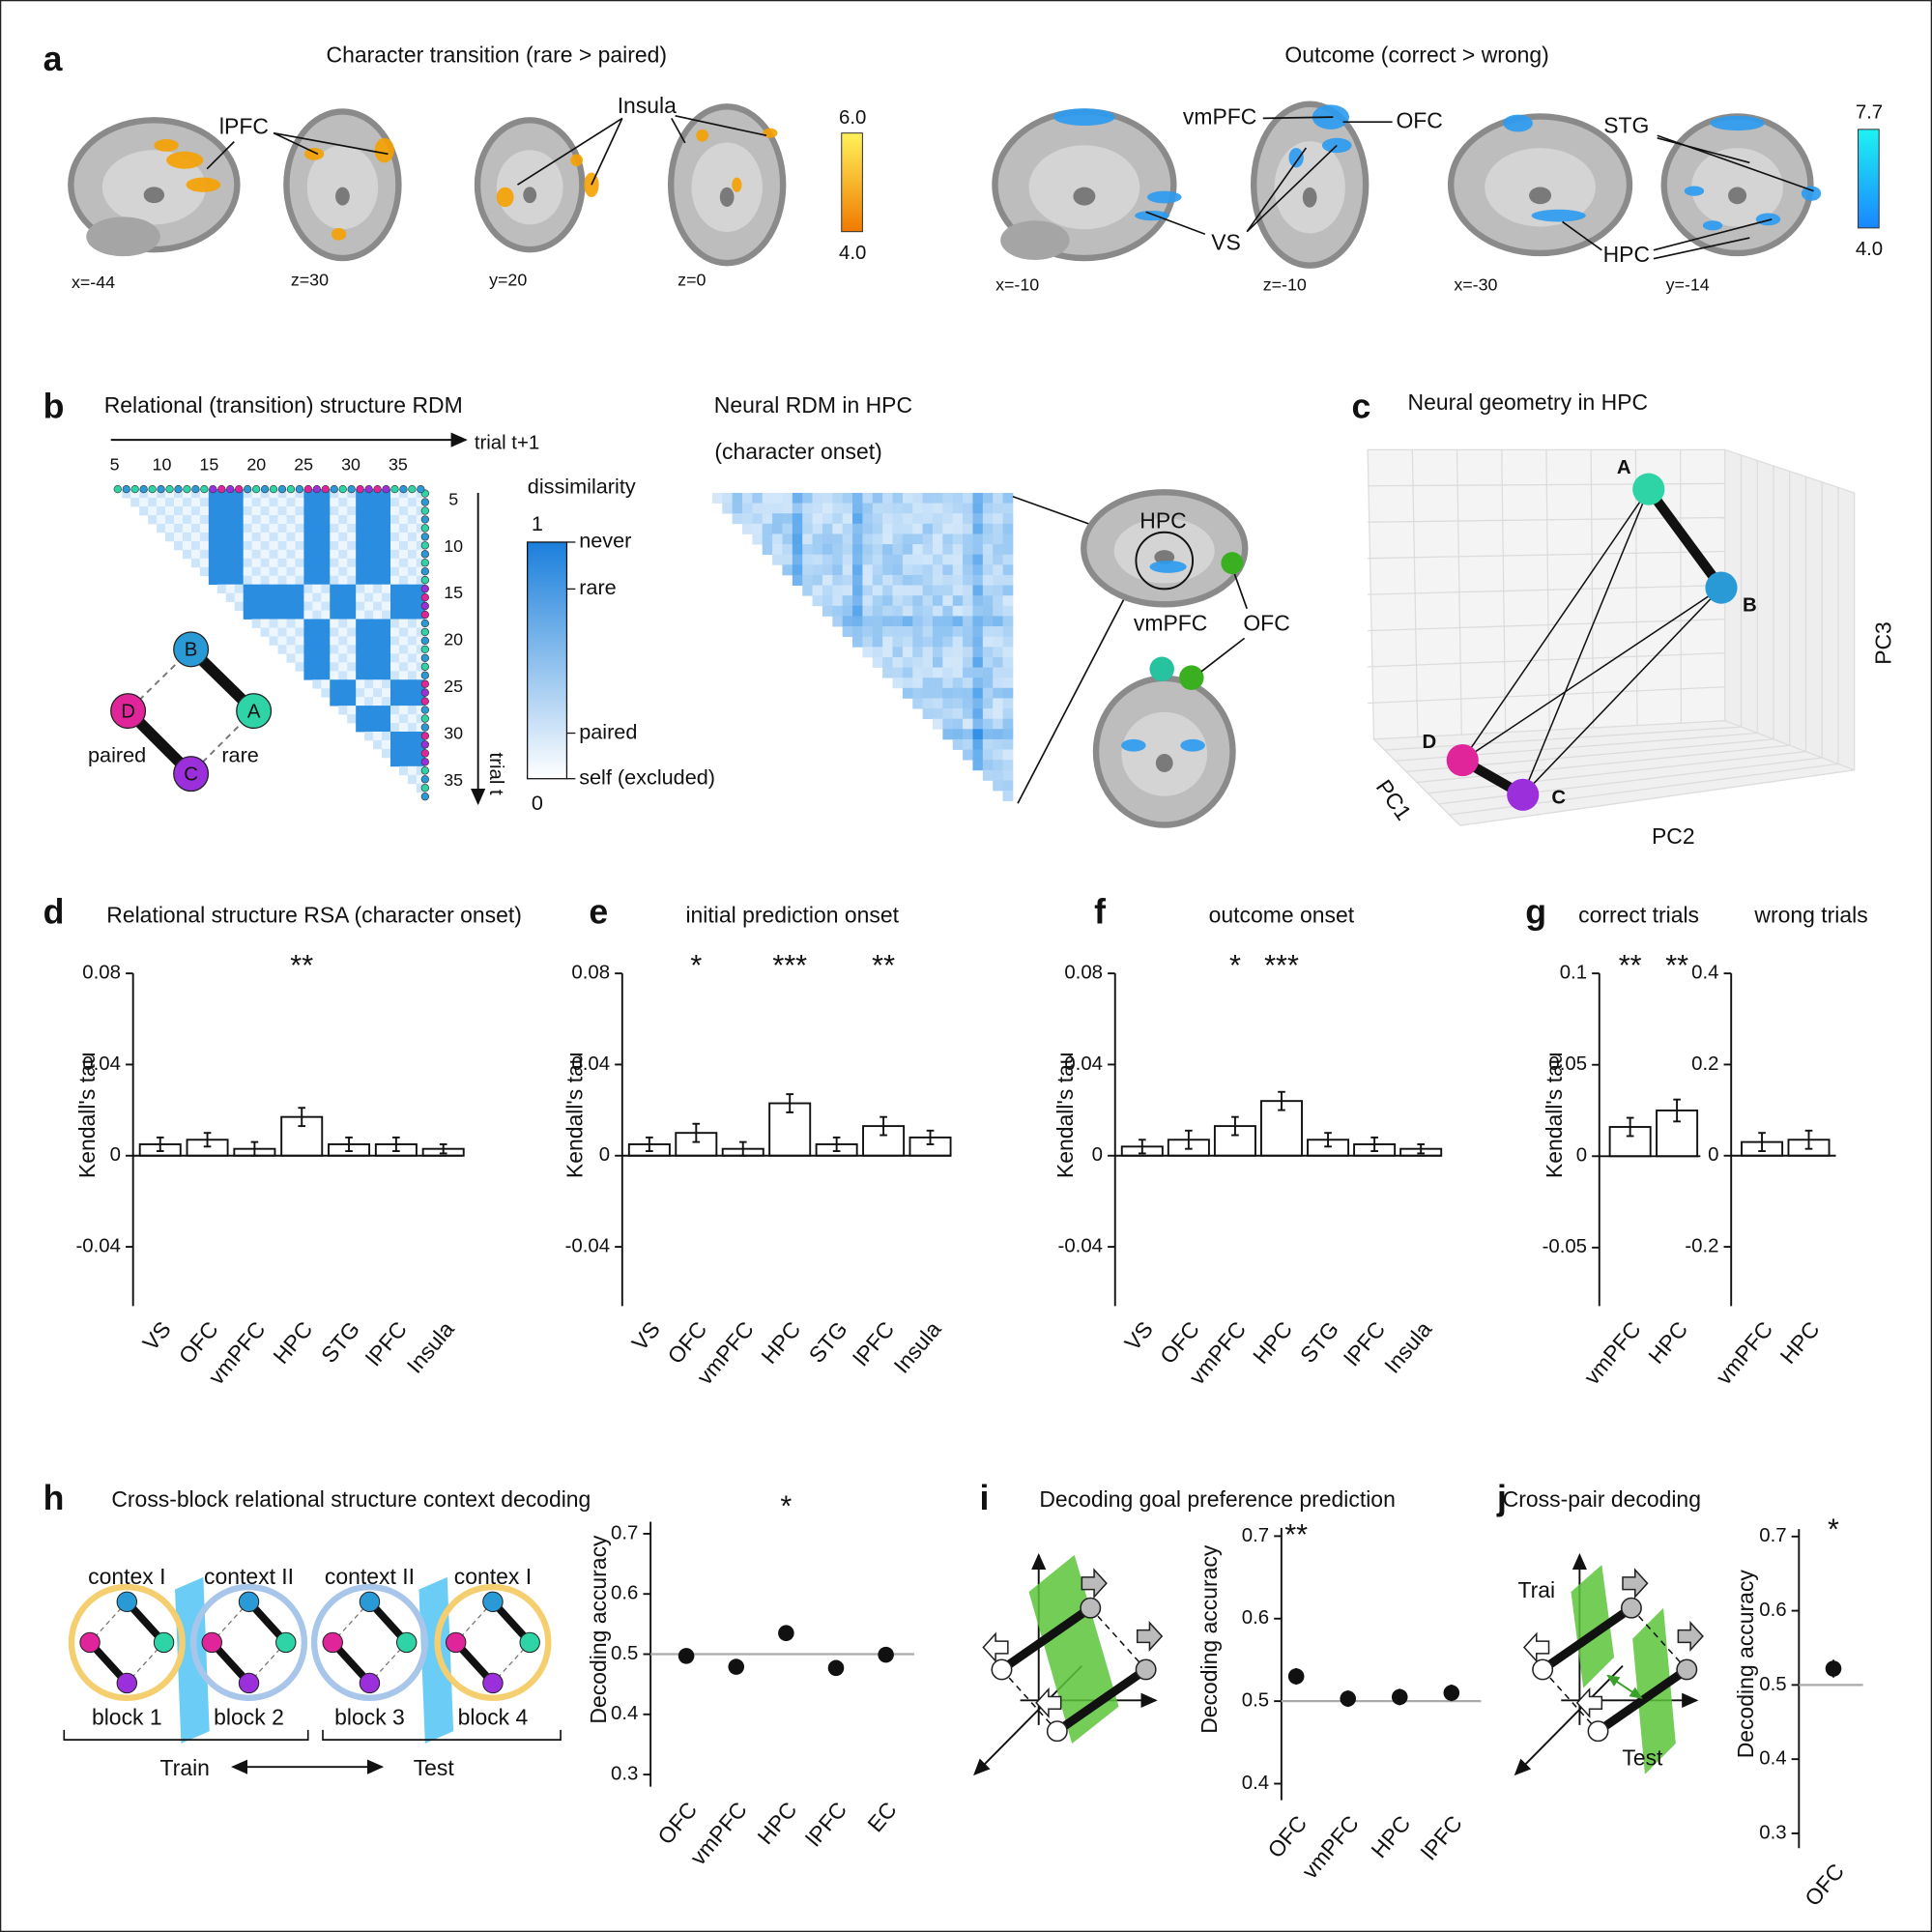  Describe the element at coordinates (538, 523) in the screenshot. I see `colorbar-tick-label: 1` at that location.